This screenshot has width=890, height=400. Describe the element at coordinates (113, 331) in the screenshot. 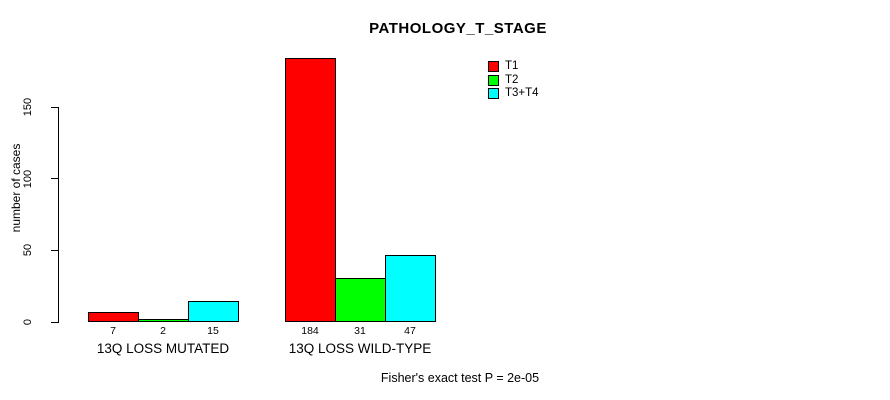

I see `bar-value-label: 7` at that location.